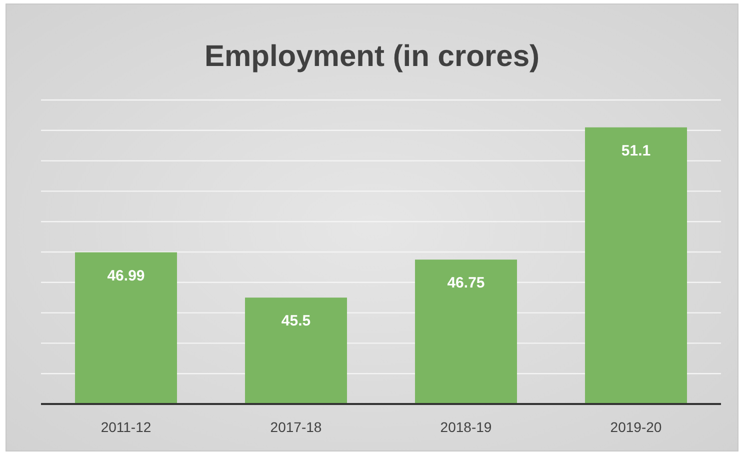 Image resolution: width=744 pixels, height=457 pixels. What do you see at coordinates (296, 427) in the screenshot?
I see `x-tick-label: 2017-18` at bounding box center [296, 427].